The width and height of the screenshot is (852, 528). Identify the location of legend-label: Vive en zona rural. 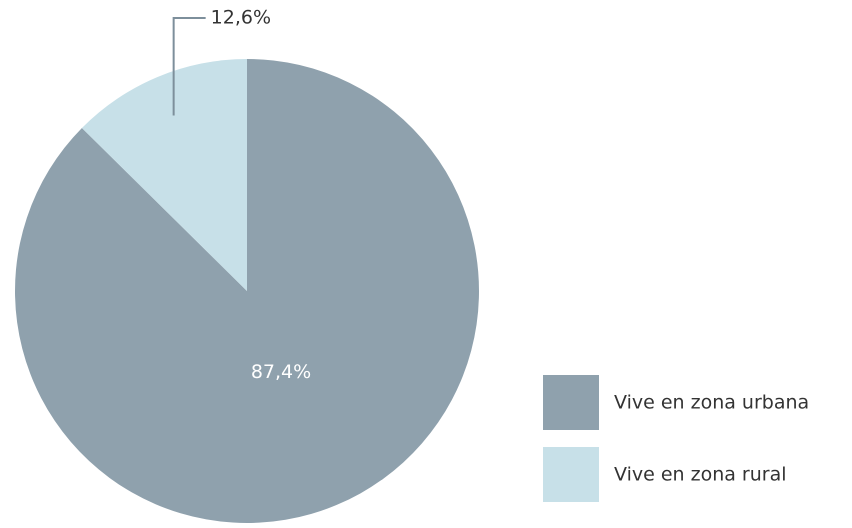
(700, 475).